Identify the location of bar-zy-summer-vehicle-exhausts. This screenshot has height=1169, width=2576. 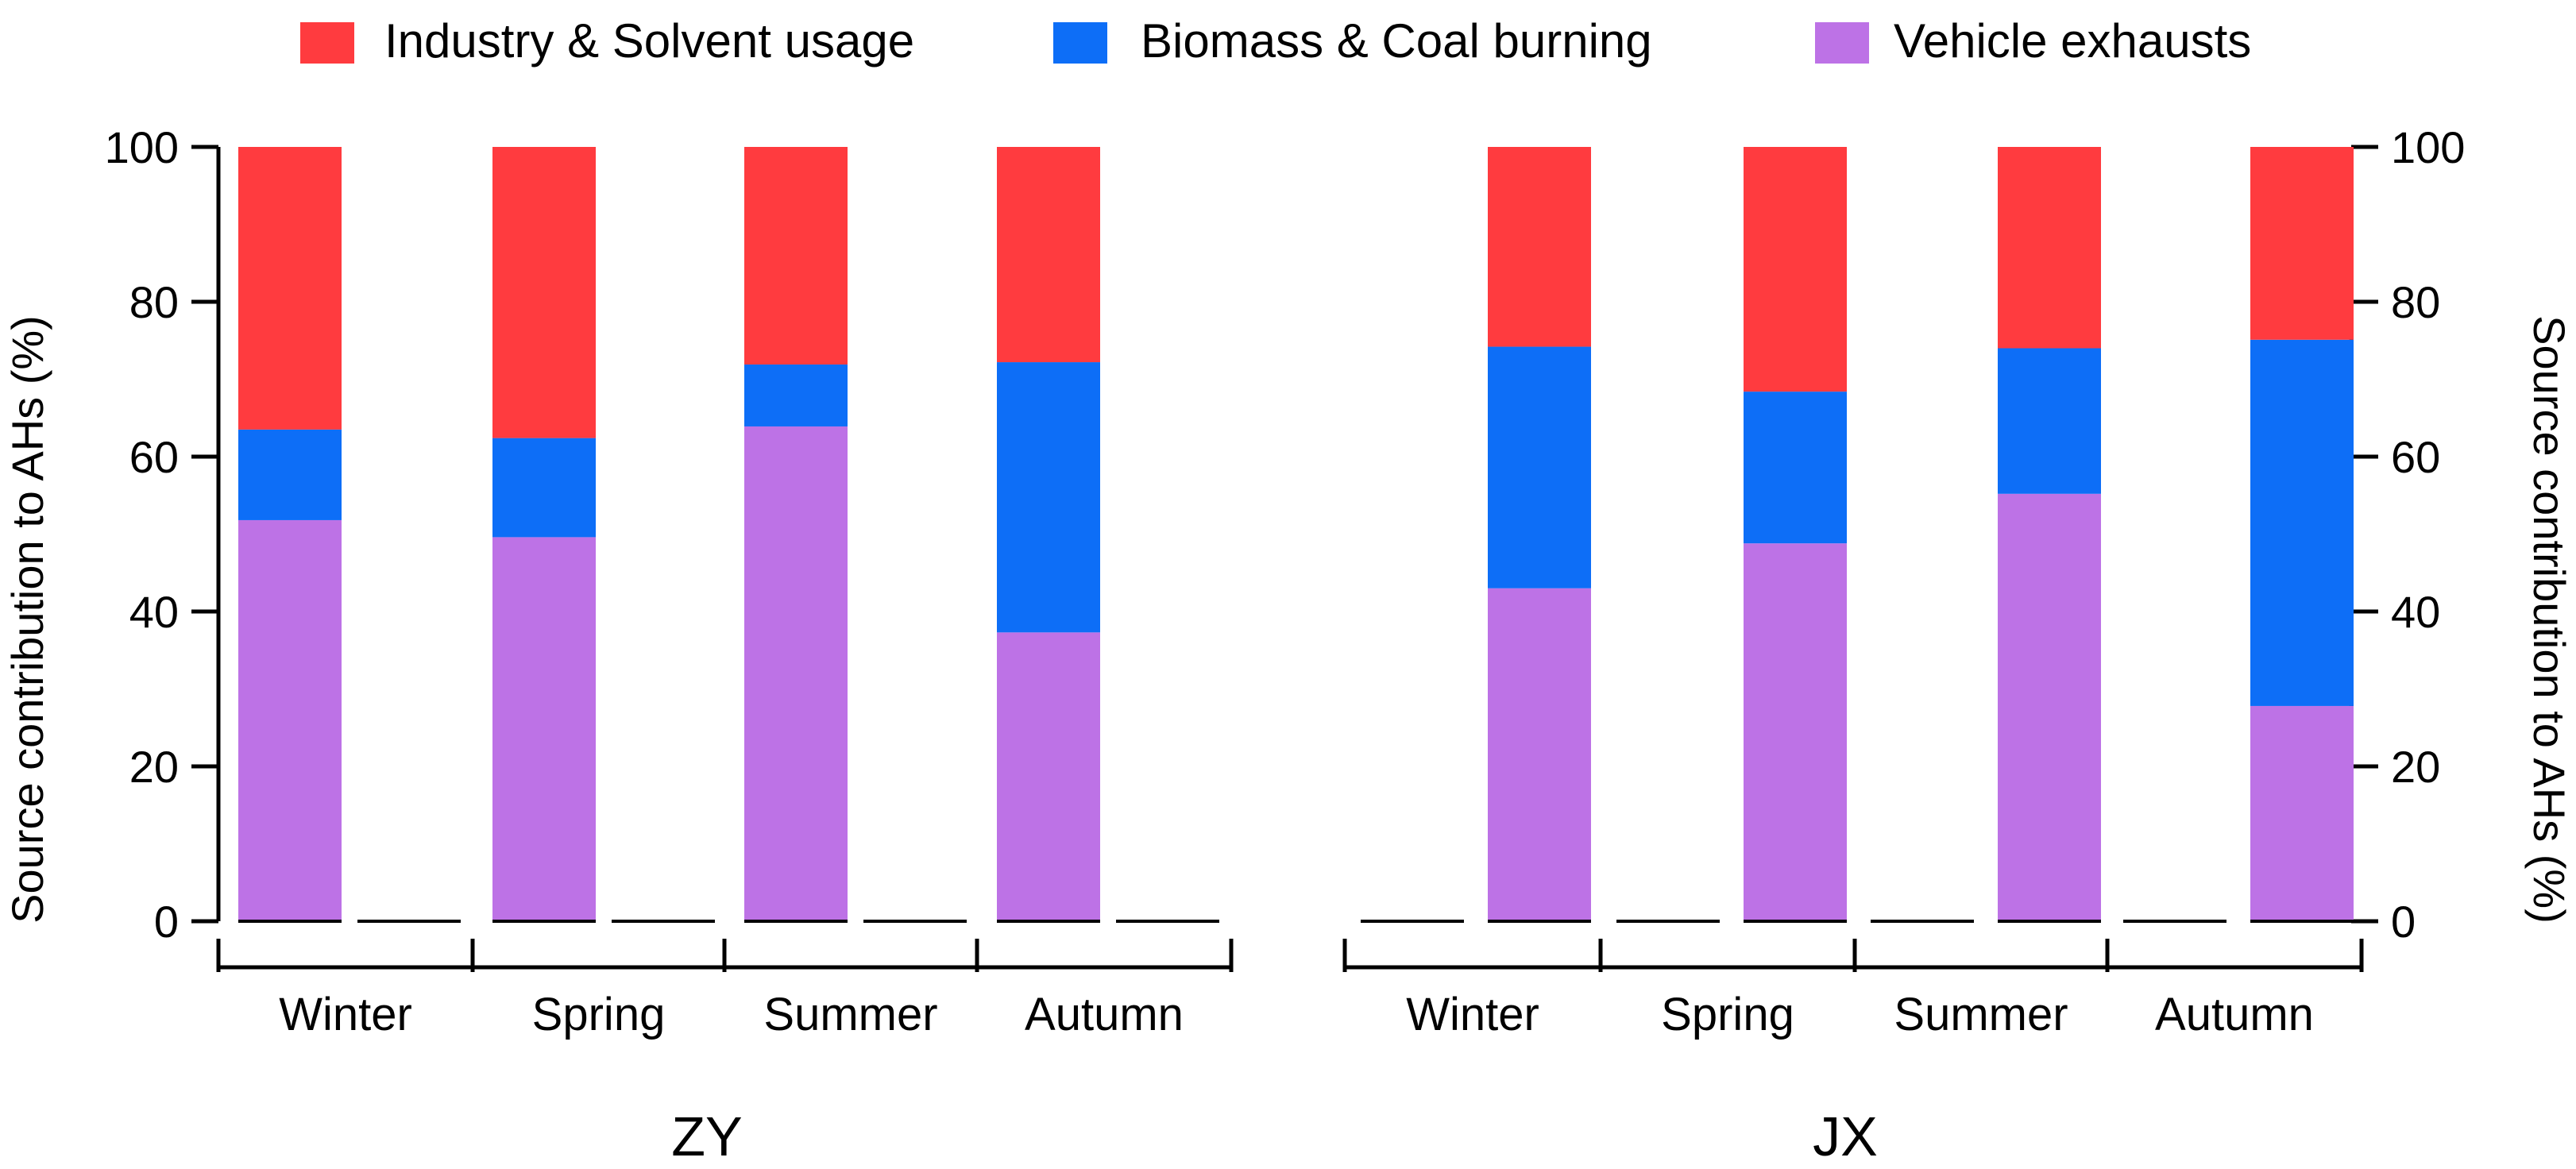
(796, 674).